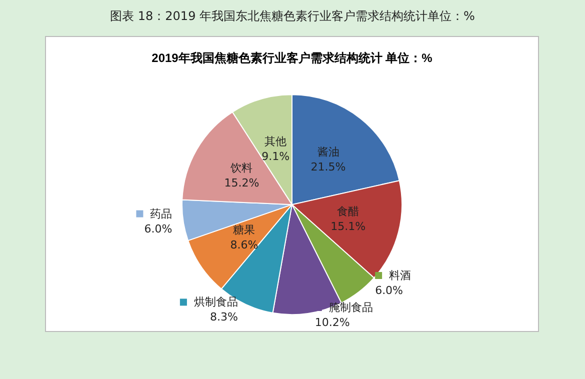  Describe the element at coordinates (292, 16) in the screenshot. I see `chart-title: 图表 18：2019 年我国东北焦糖色素行业客户需求结构统计单位：%` at that location.